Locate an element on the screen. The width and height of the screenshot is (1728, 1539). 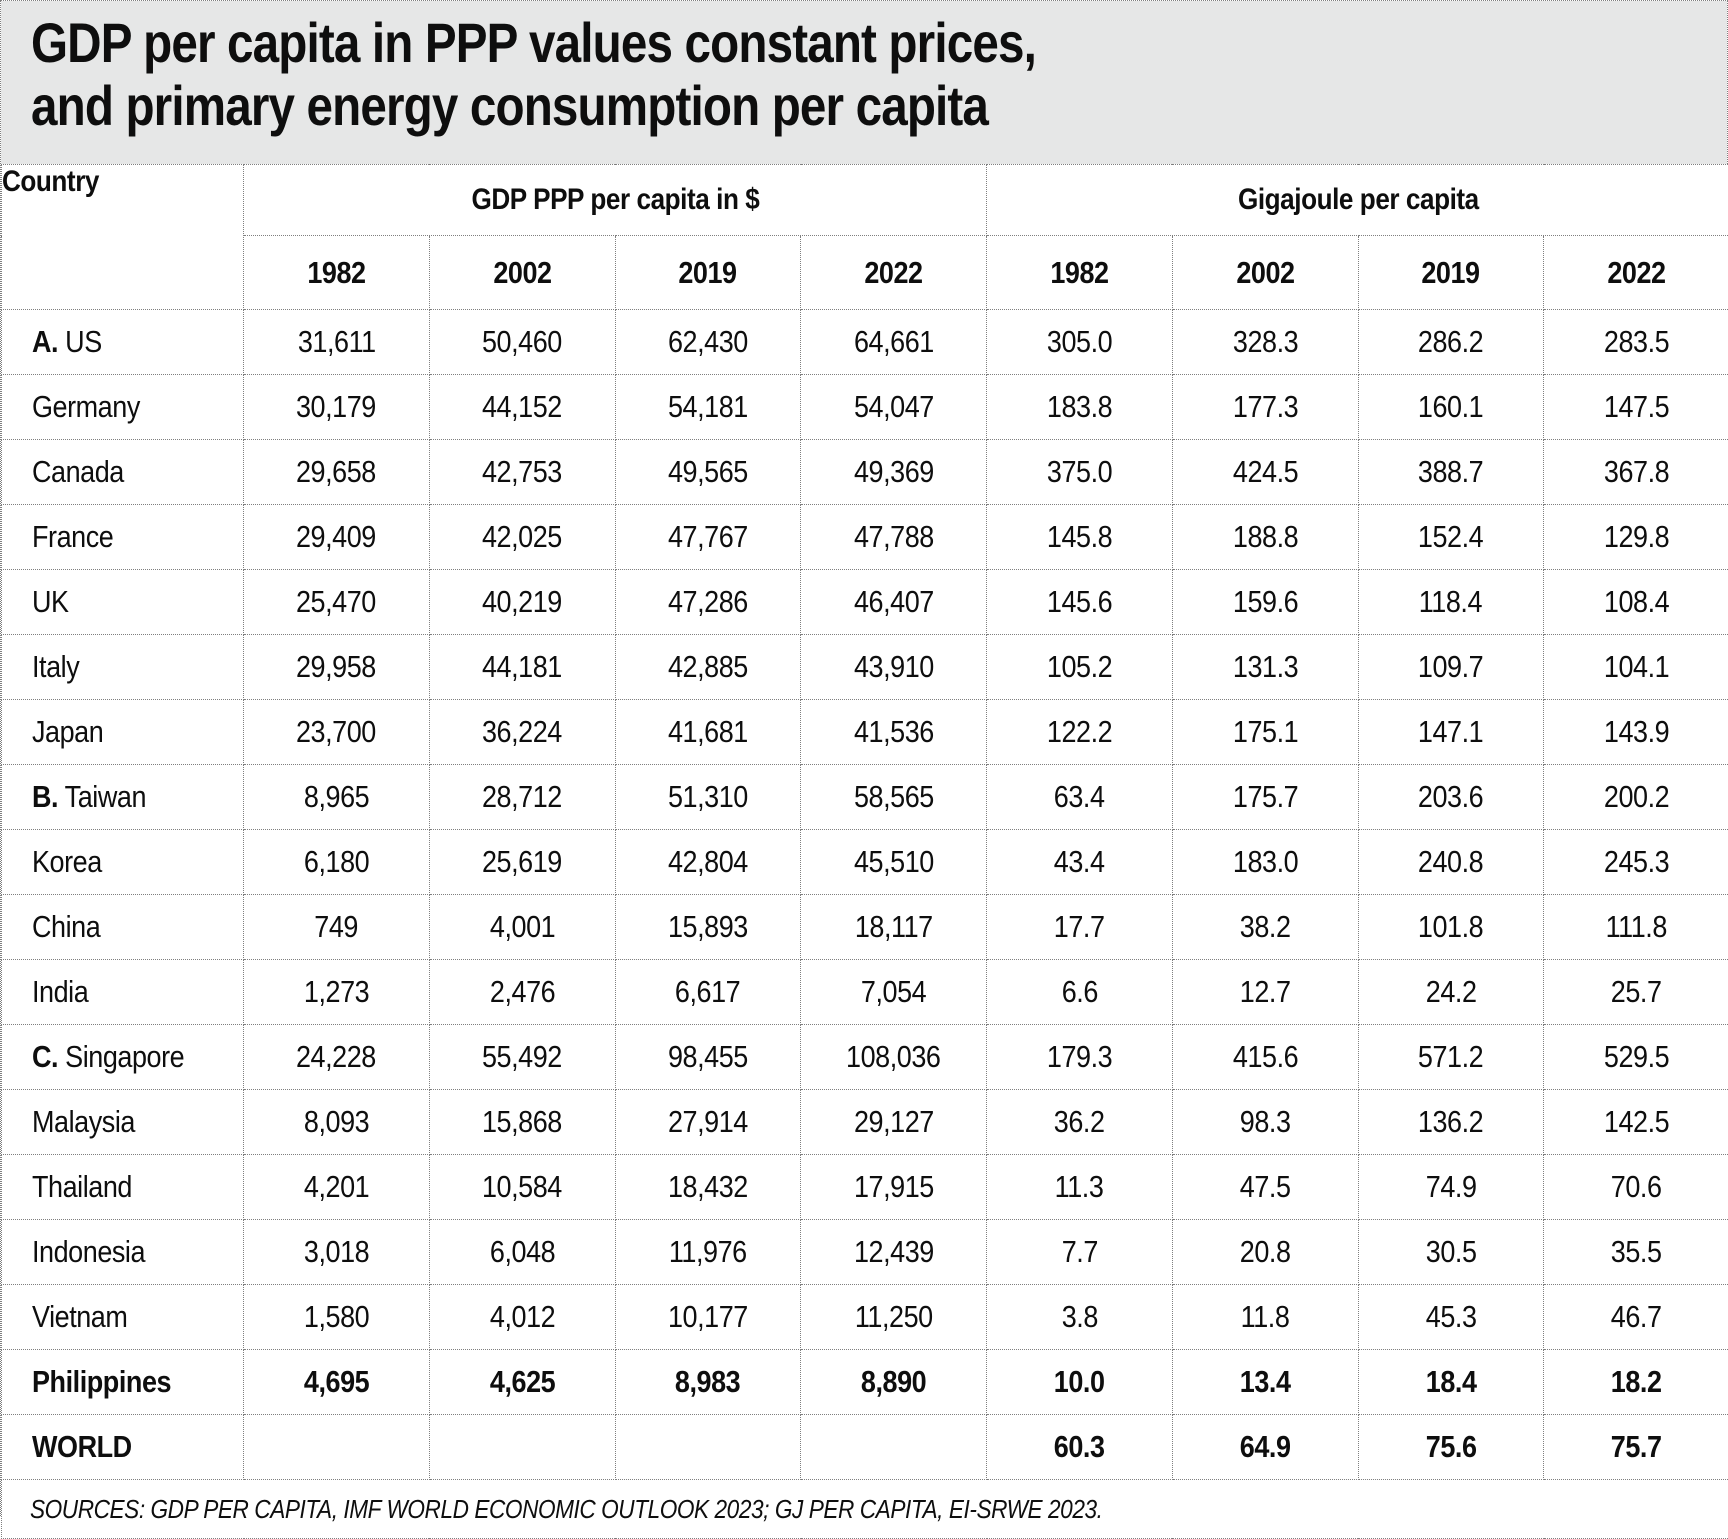
gdp-value-cell: 41,681 is located at coordinates (708, 732).